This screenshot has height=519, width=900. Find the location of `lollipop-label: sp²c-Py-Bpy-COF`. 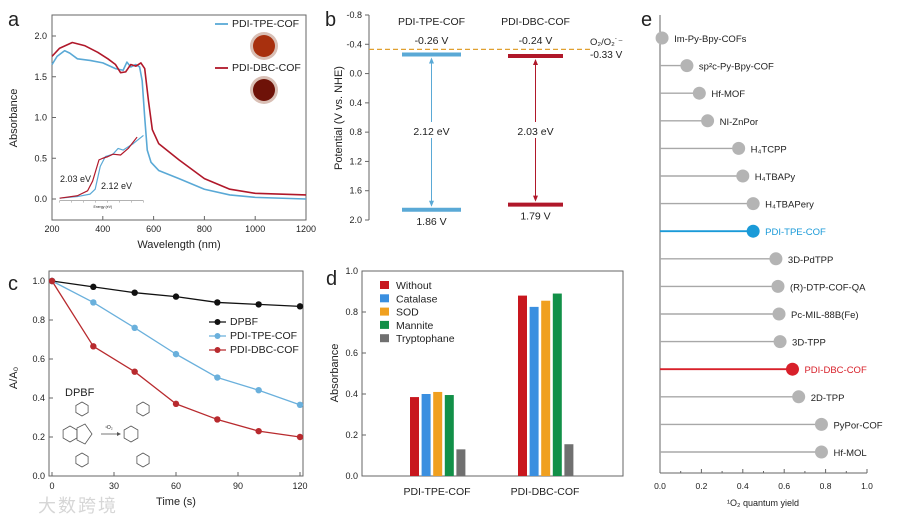

lollipop-label: sp²c-Py-Bpy-COF is located at coordinates (736, 67).